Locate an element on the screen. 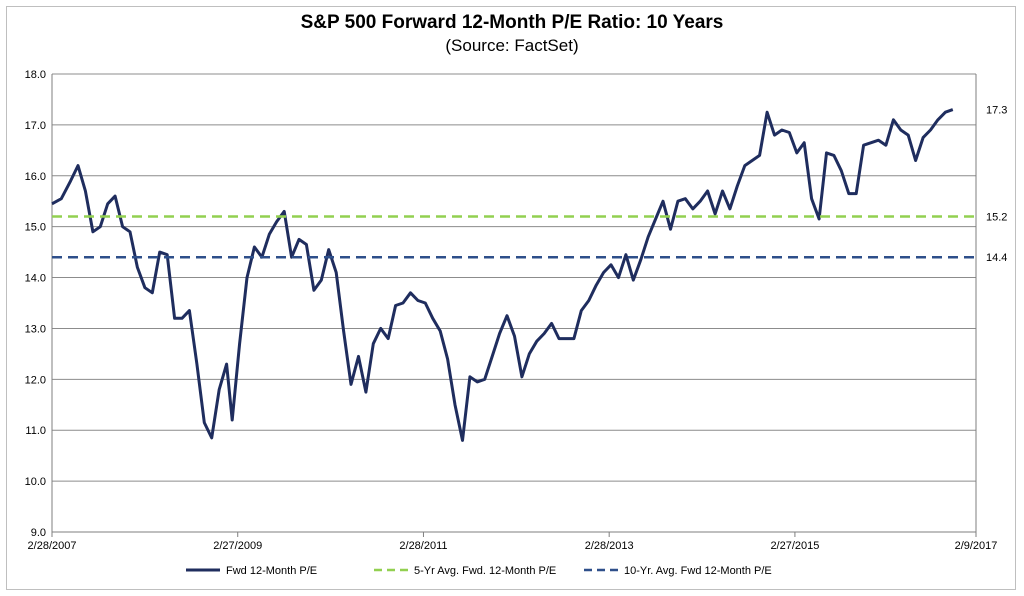 This screenshot has height=596, width=1024. x-tick-label: 2/28/2011 is located at coordinates (423, 546).